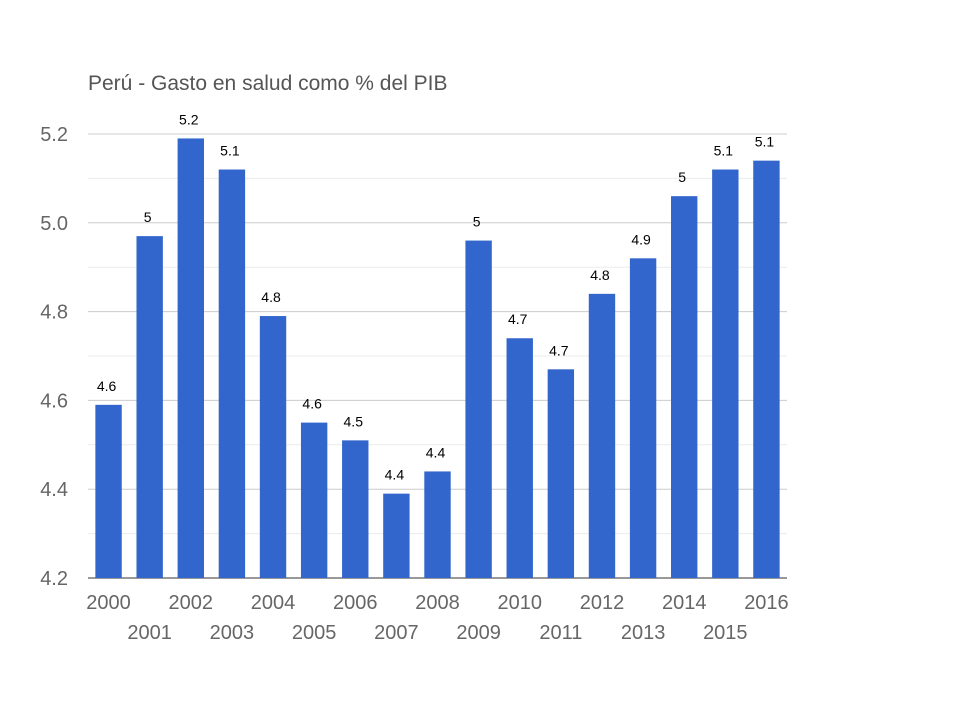 This screenshot has height=720, width=960. Describe the element at coordinates (437, 603) in the screenshot. I see `x-tick-label: 2008` at that location.